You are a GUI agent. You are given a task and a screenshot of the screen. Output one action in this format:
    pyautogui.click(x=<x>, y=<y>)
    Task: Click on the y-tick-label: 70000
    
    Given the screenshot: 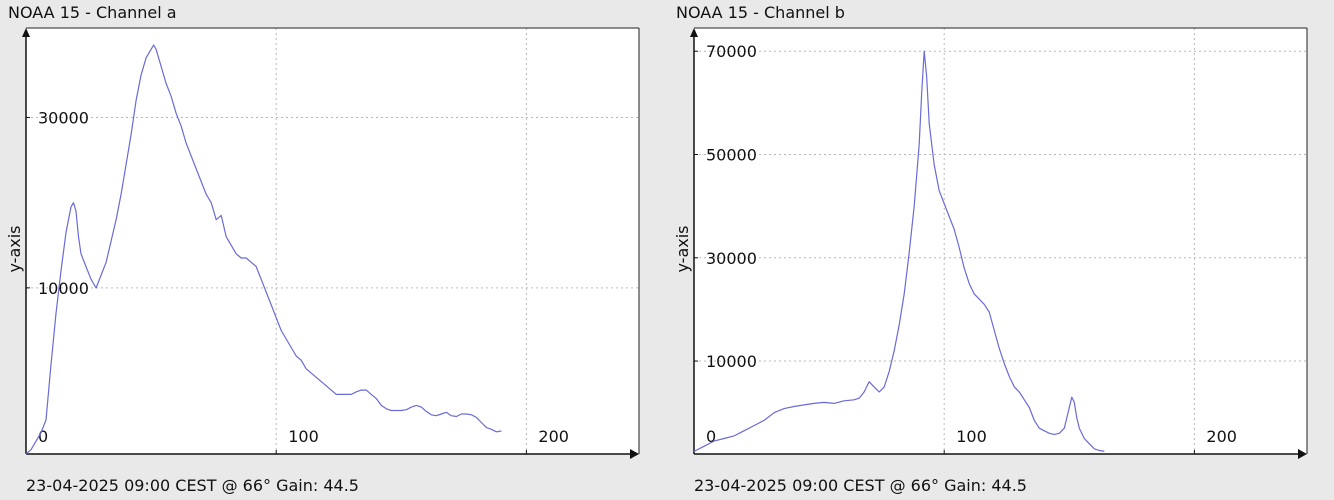 What is the action you would take?
    pyautogui.click(x=731, y=51)
    